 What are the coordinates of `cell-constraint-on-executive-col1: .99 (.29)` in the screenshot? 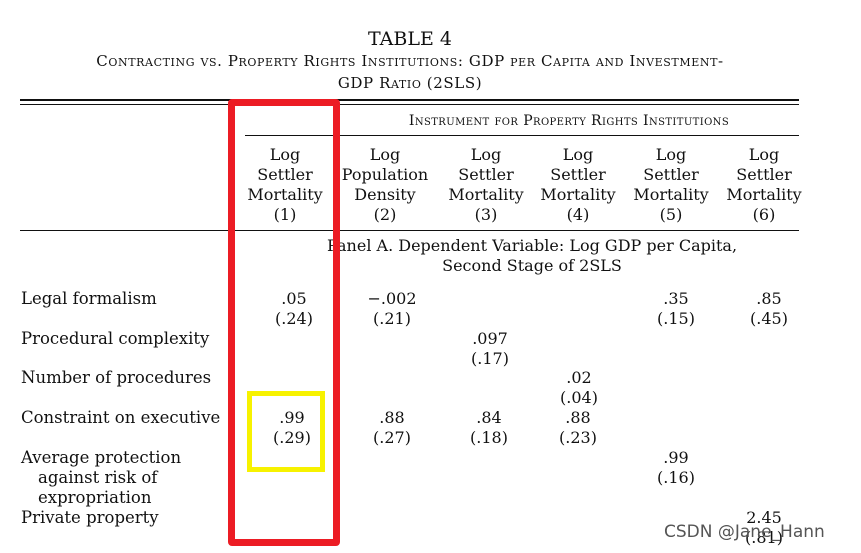 It's located at (292, 428).